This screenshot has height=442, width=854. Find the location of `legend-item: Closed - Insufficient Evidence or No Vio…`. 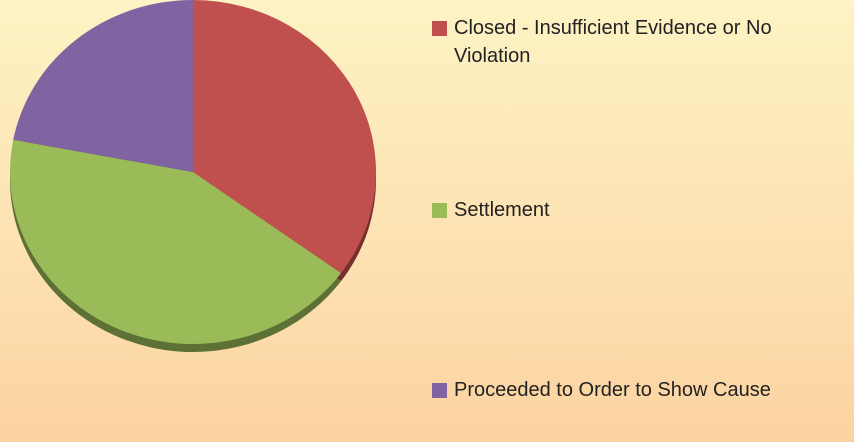

legend-item: Closed - Insufficient Evidence or No Vio… is located at coordinates (637, 42).